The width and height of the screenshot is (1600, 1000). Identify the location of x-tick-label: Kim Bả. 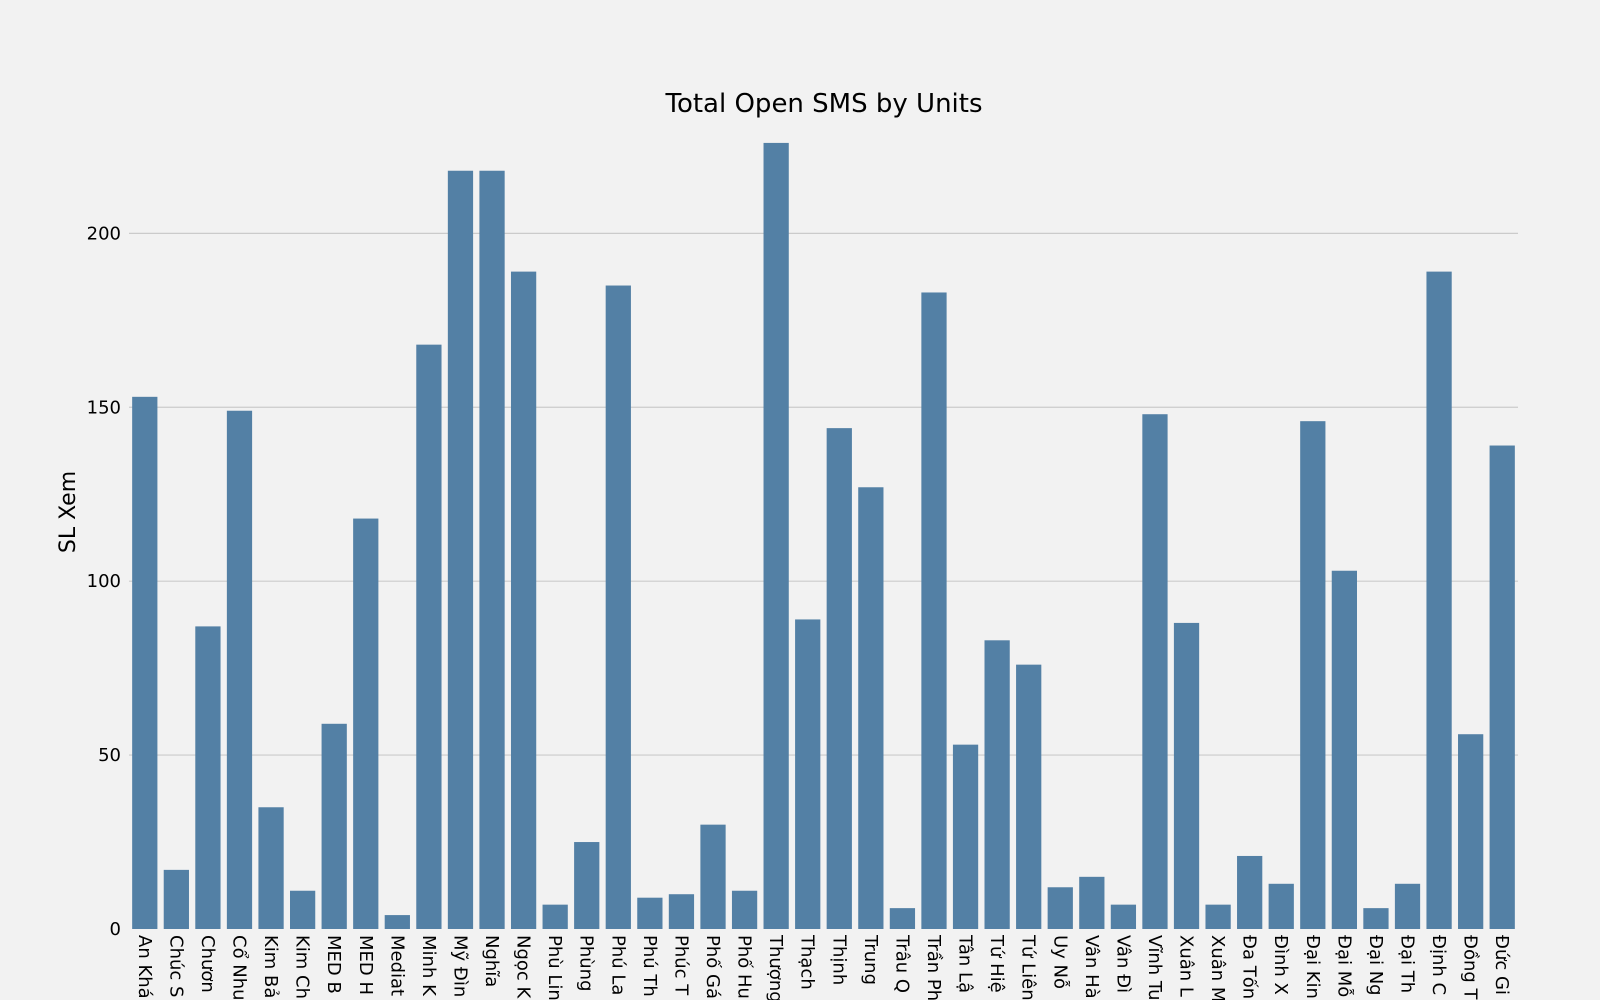
(270, 966).